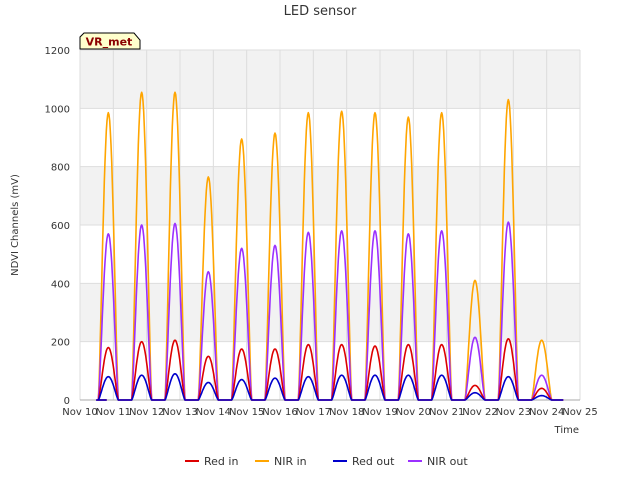  Describe the element at coordinates (213, 412) in the screenshot. I see `x-tick-label: Nov 14` at that location.